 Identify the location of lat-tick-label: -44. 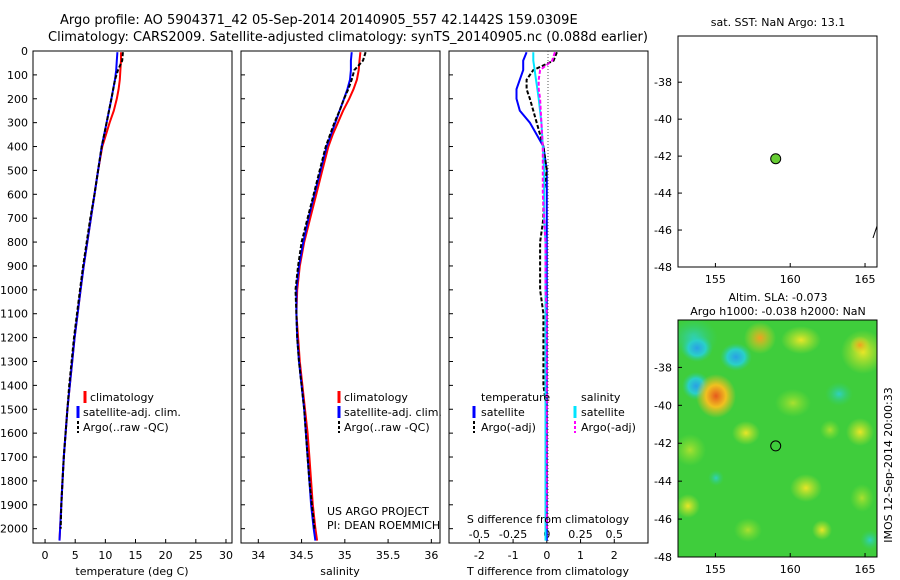
(663, 481).